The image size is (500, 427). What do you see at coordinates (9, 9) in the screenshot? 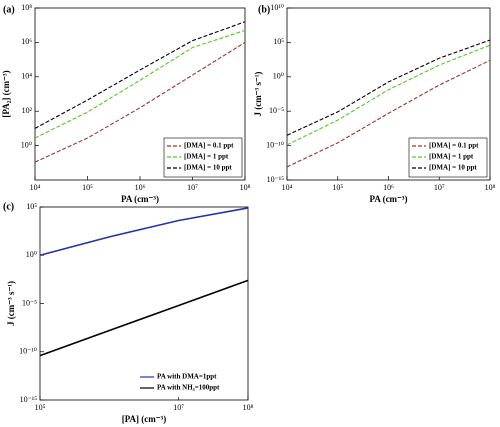
I see `panel-label: (a)` at bounding box center [9, 9].